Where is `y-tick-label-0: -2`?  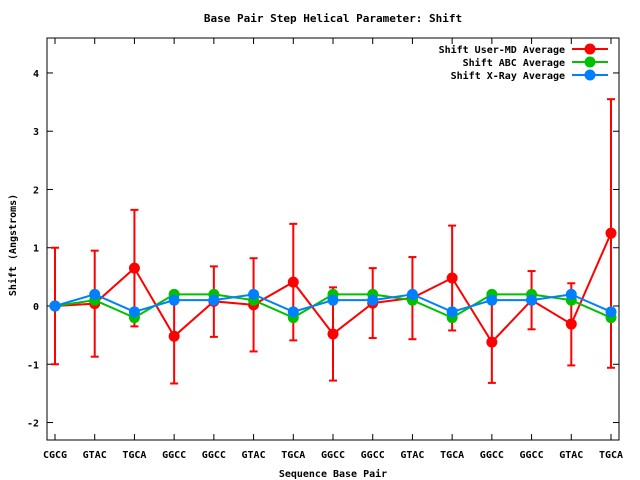
y-tick-label-0: -2 is located at coordinates (33, 424).